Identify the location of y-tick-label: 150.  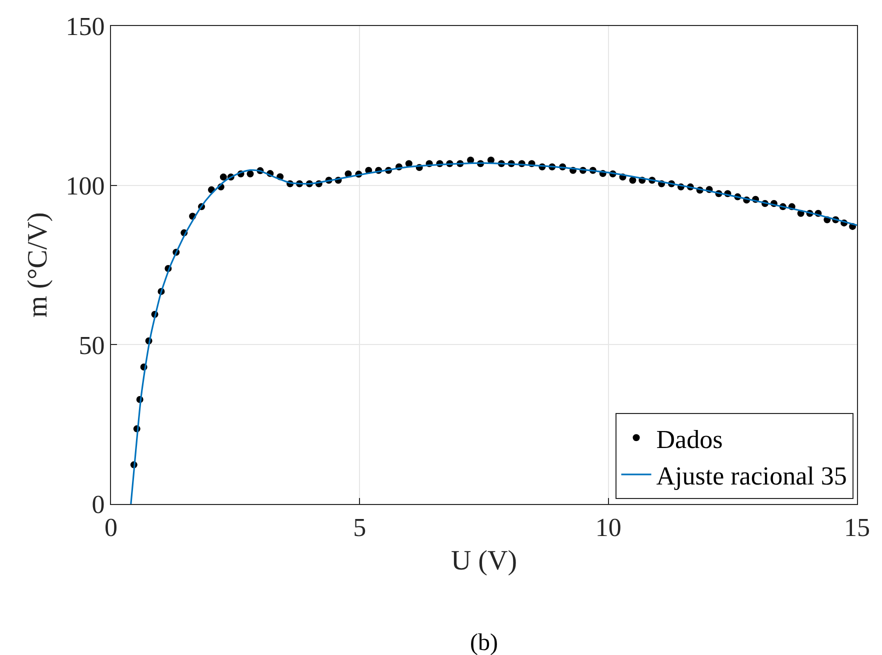
(85, 27).